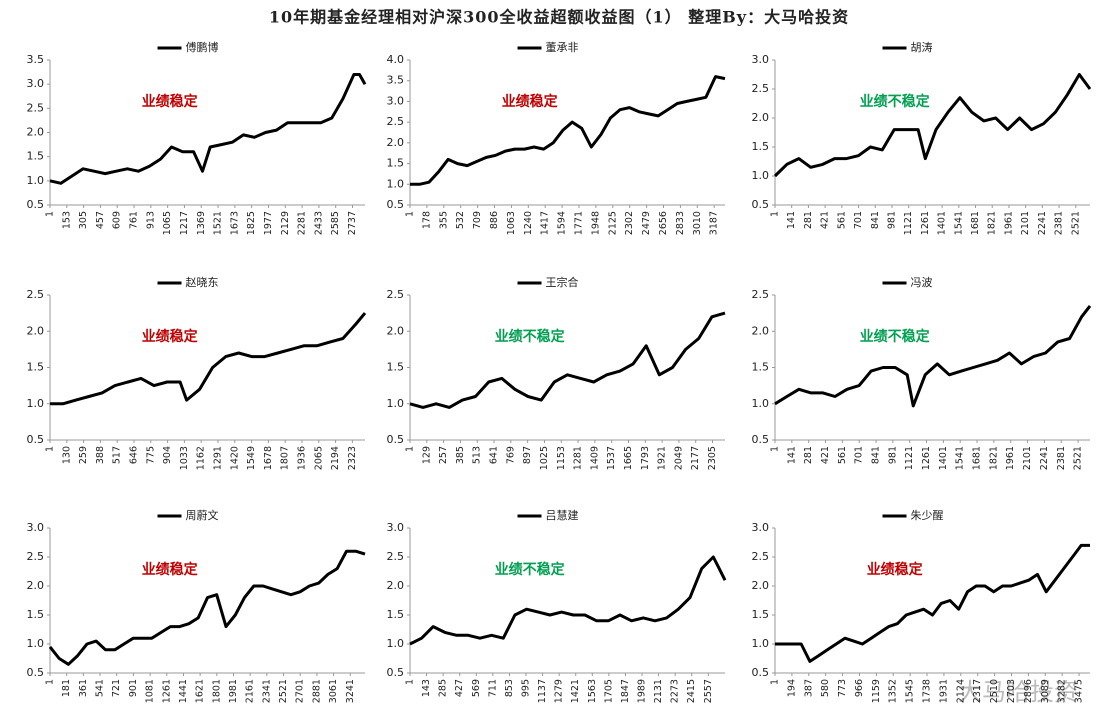 The height and width of the screenshot is (717, 1118). Describe the element at coordinates (250, 691) in the screenshot. I see `x-tick-label: 2161` at that location.